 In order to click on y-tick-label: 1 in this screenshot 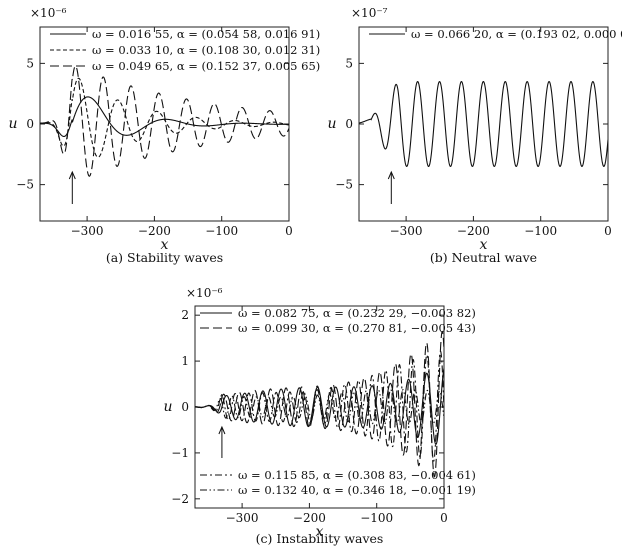, I will do `click(185, 361)`.